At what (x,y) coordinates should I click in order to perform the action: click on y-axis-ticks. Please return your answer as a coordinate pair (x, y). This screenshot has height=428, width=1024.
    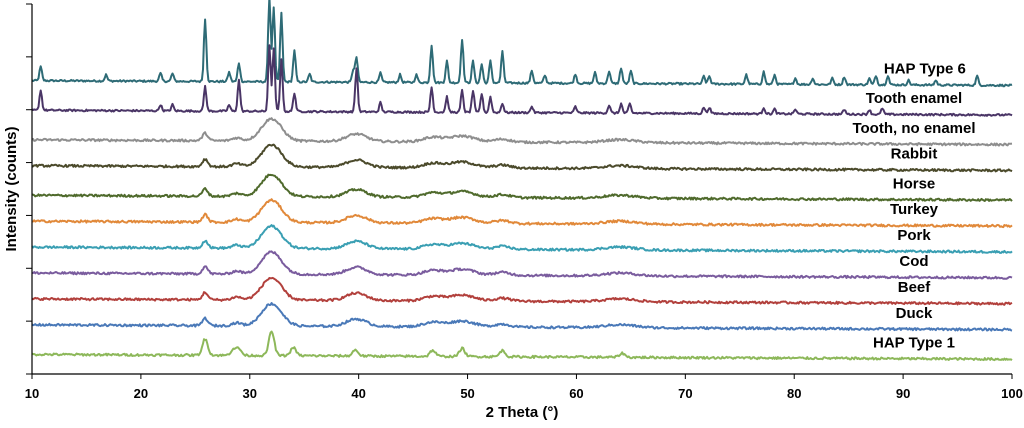
    Looking at the image, I should click on (29, 189).